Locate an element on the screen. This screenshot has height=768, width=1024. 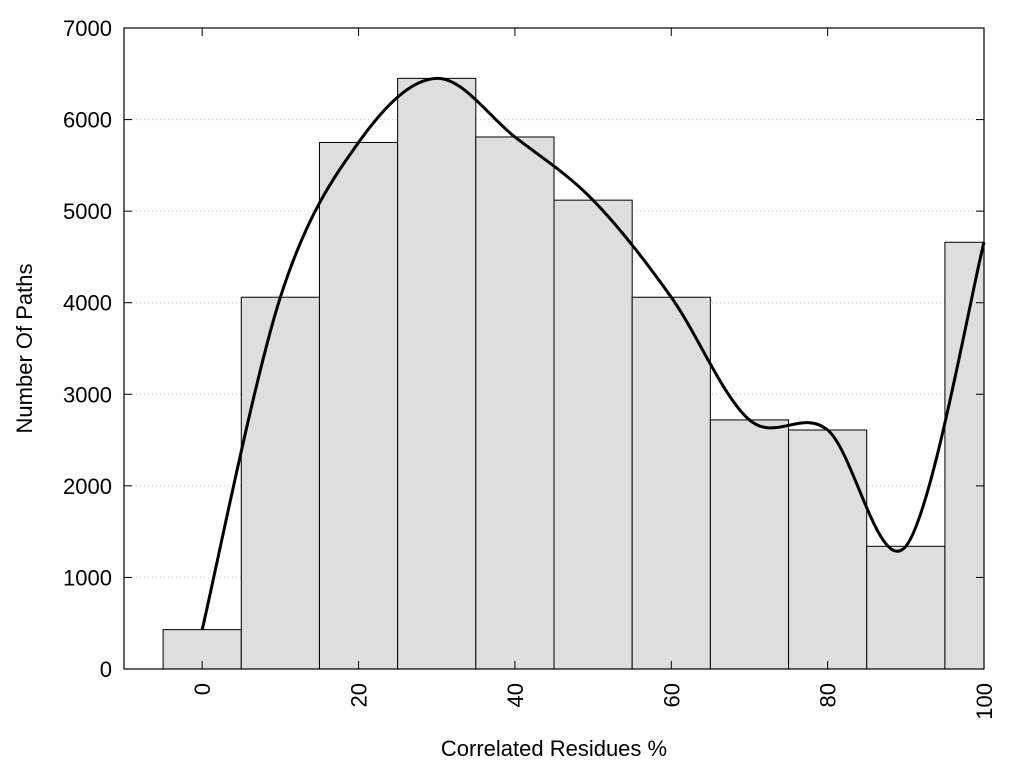
x-tick-label: 40 is located at coordinates (515, 695).